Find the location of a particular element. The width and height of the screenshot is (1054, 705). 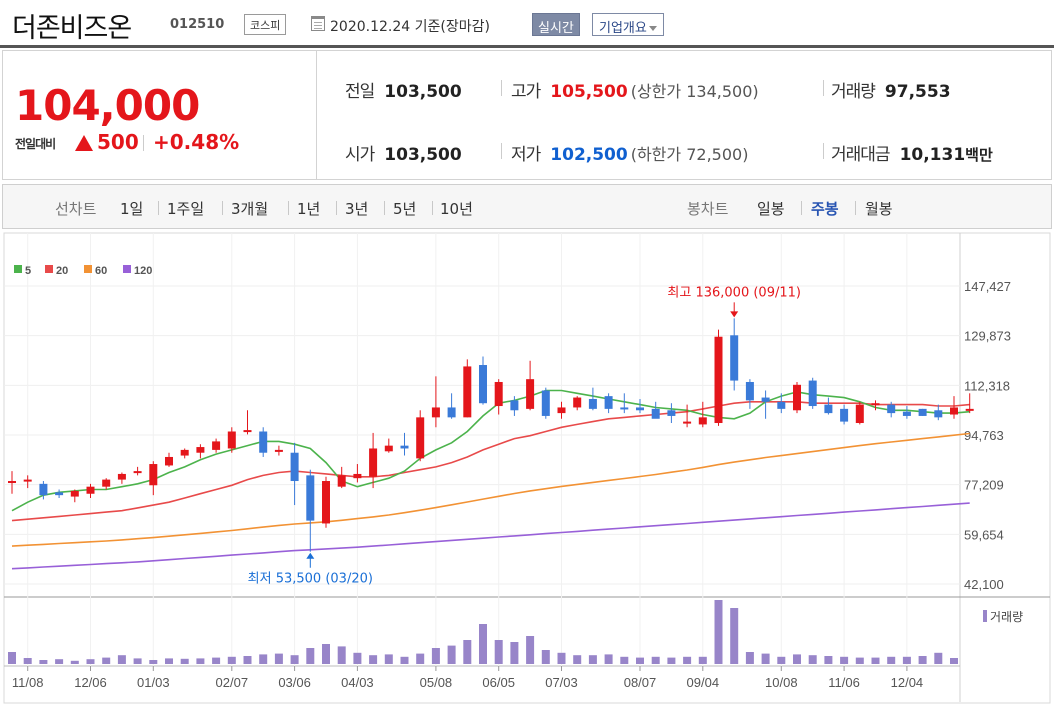

period-1w: 1주일 is located at coordinates (186, 209).